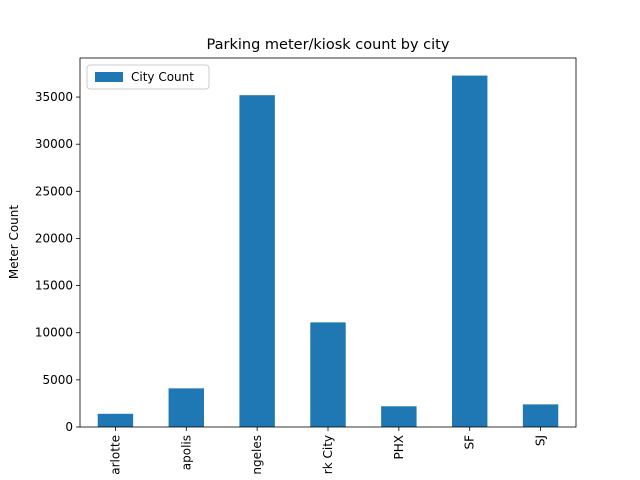 The image size is (640, 480). What do you see at coordinates (328, 454) in the screenshot?
I see `x-tick-label: rk City` at bounding box center [328, 454].